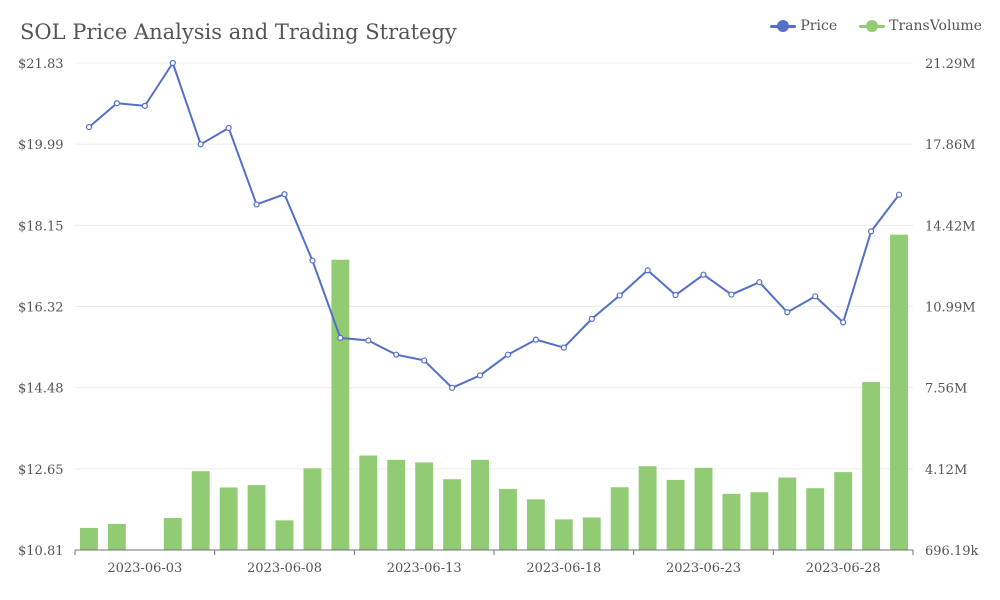 The image size is (1000, 600). I want to click on legend-swatch-transvolume, so click(872, 26).